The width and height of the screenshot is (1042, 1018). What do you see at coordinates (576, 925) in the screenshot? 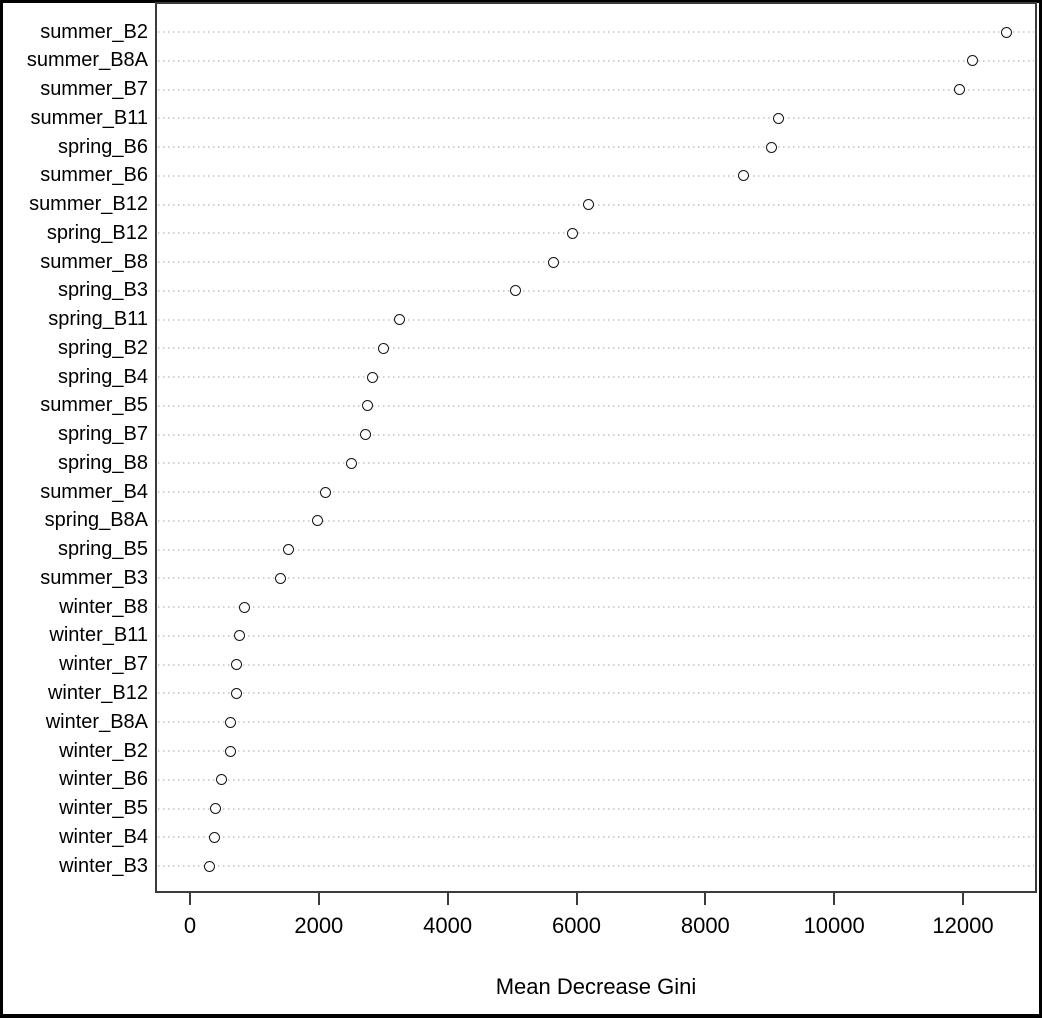
I see `x-axis-tick-label: 6000` at bounding box center [576, 925].